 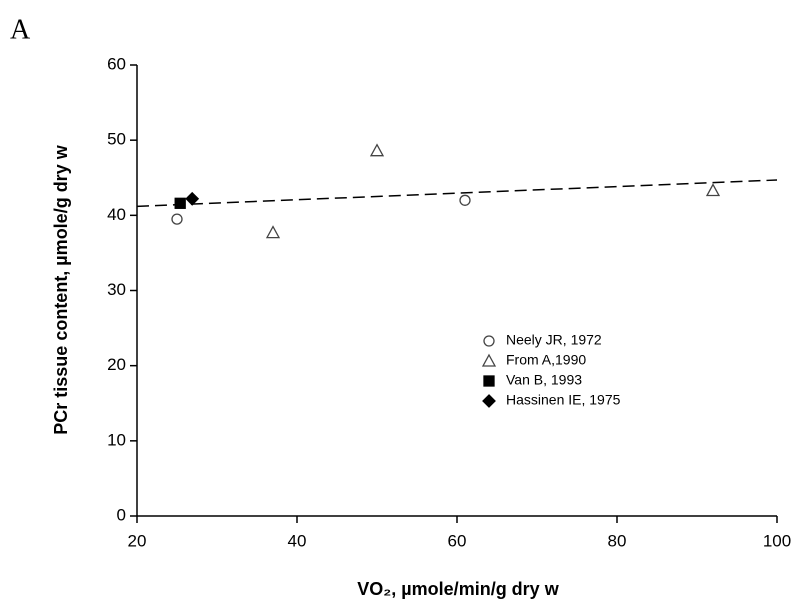 I want to click on legend-label: From A,1990, so click(x=546, y=360).